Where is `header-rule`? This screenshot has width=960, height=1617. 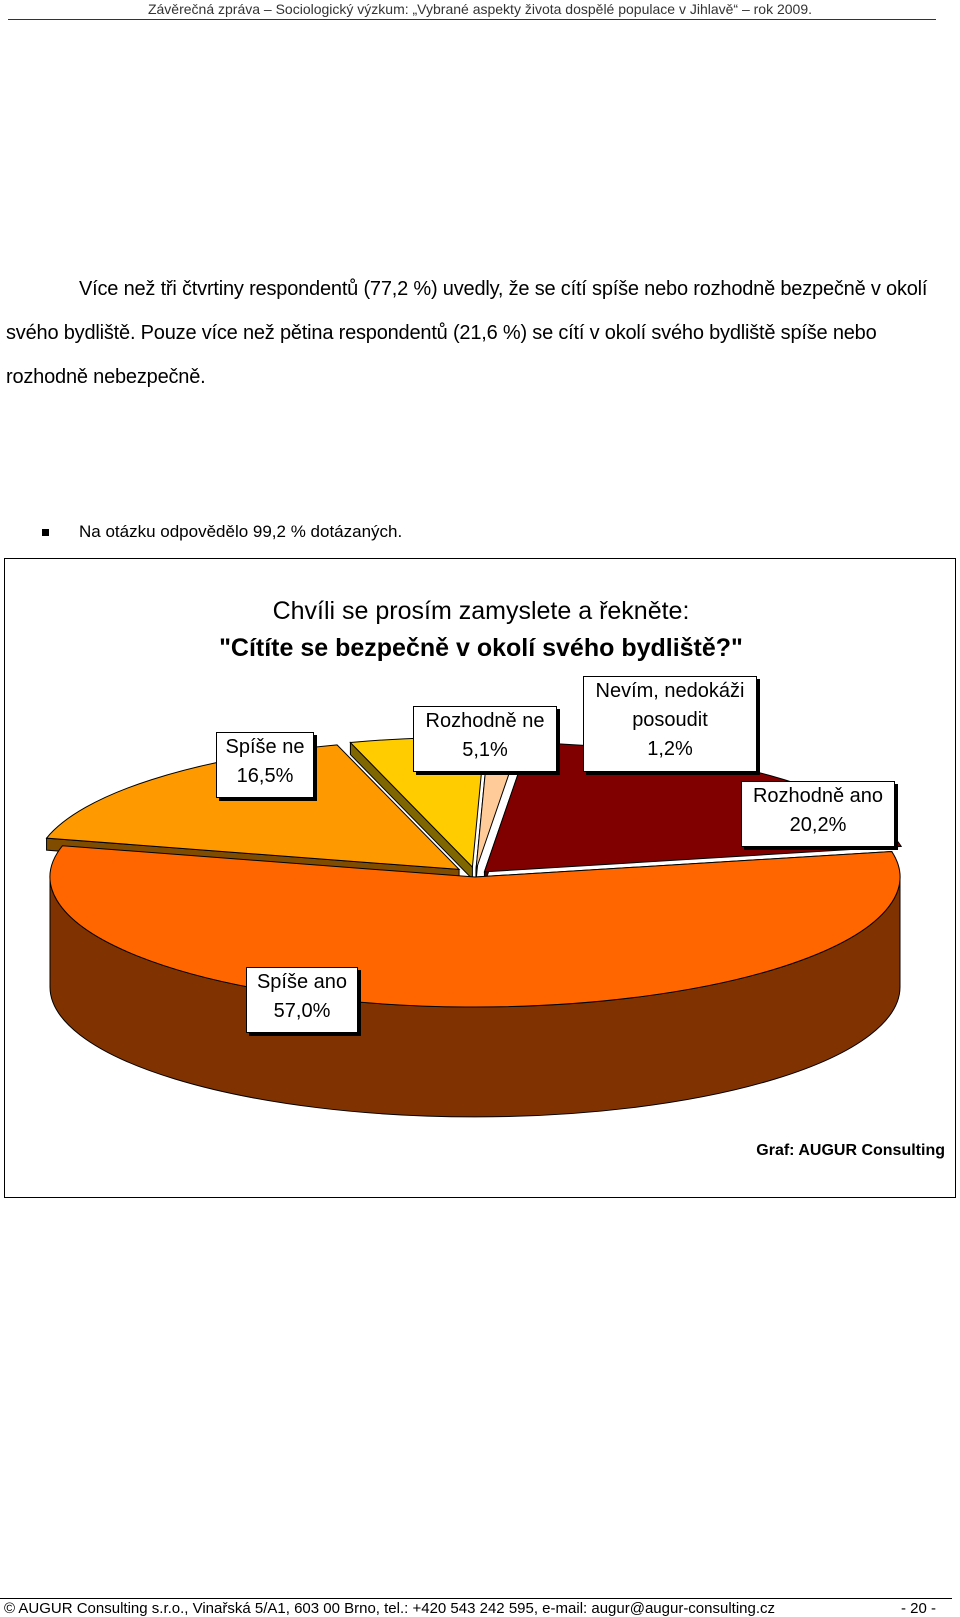 header-rule is located at coordinates (472, 19).